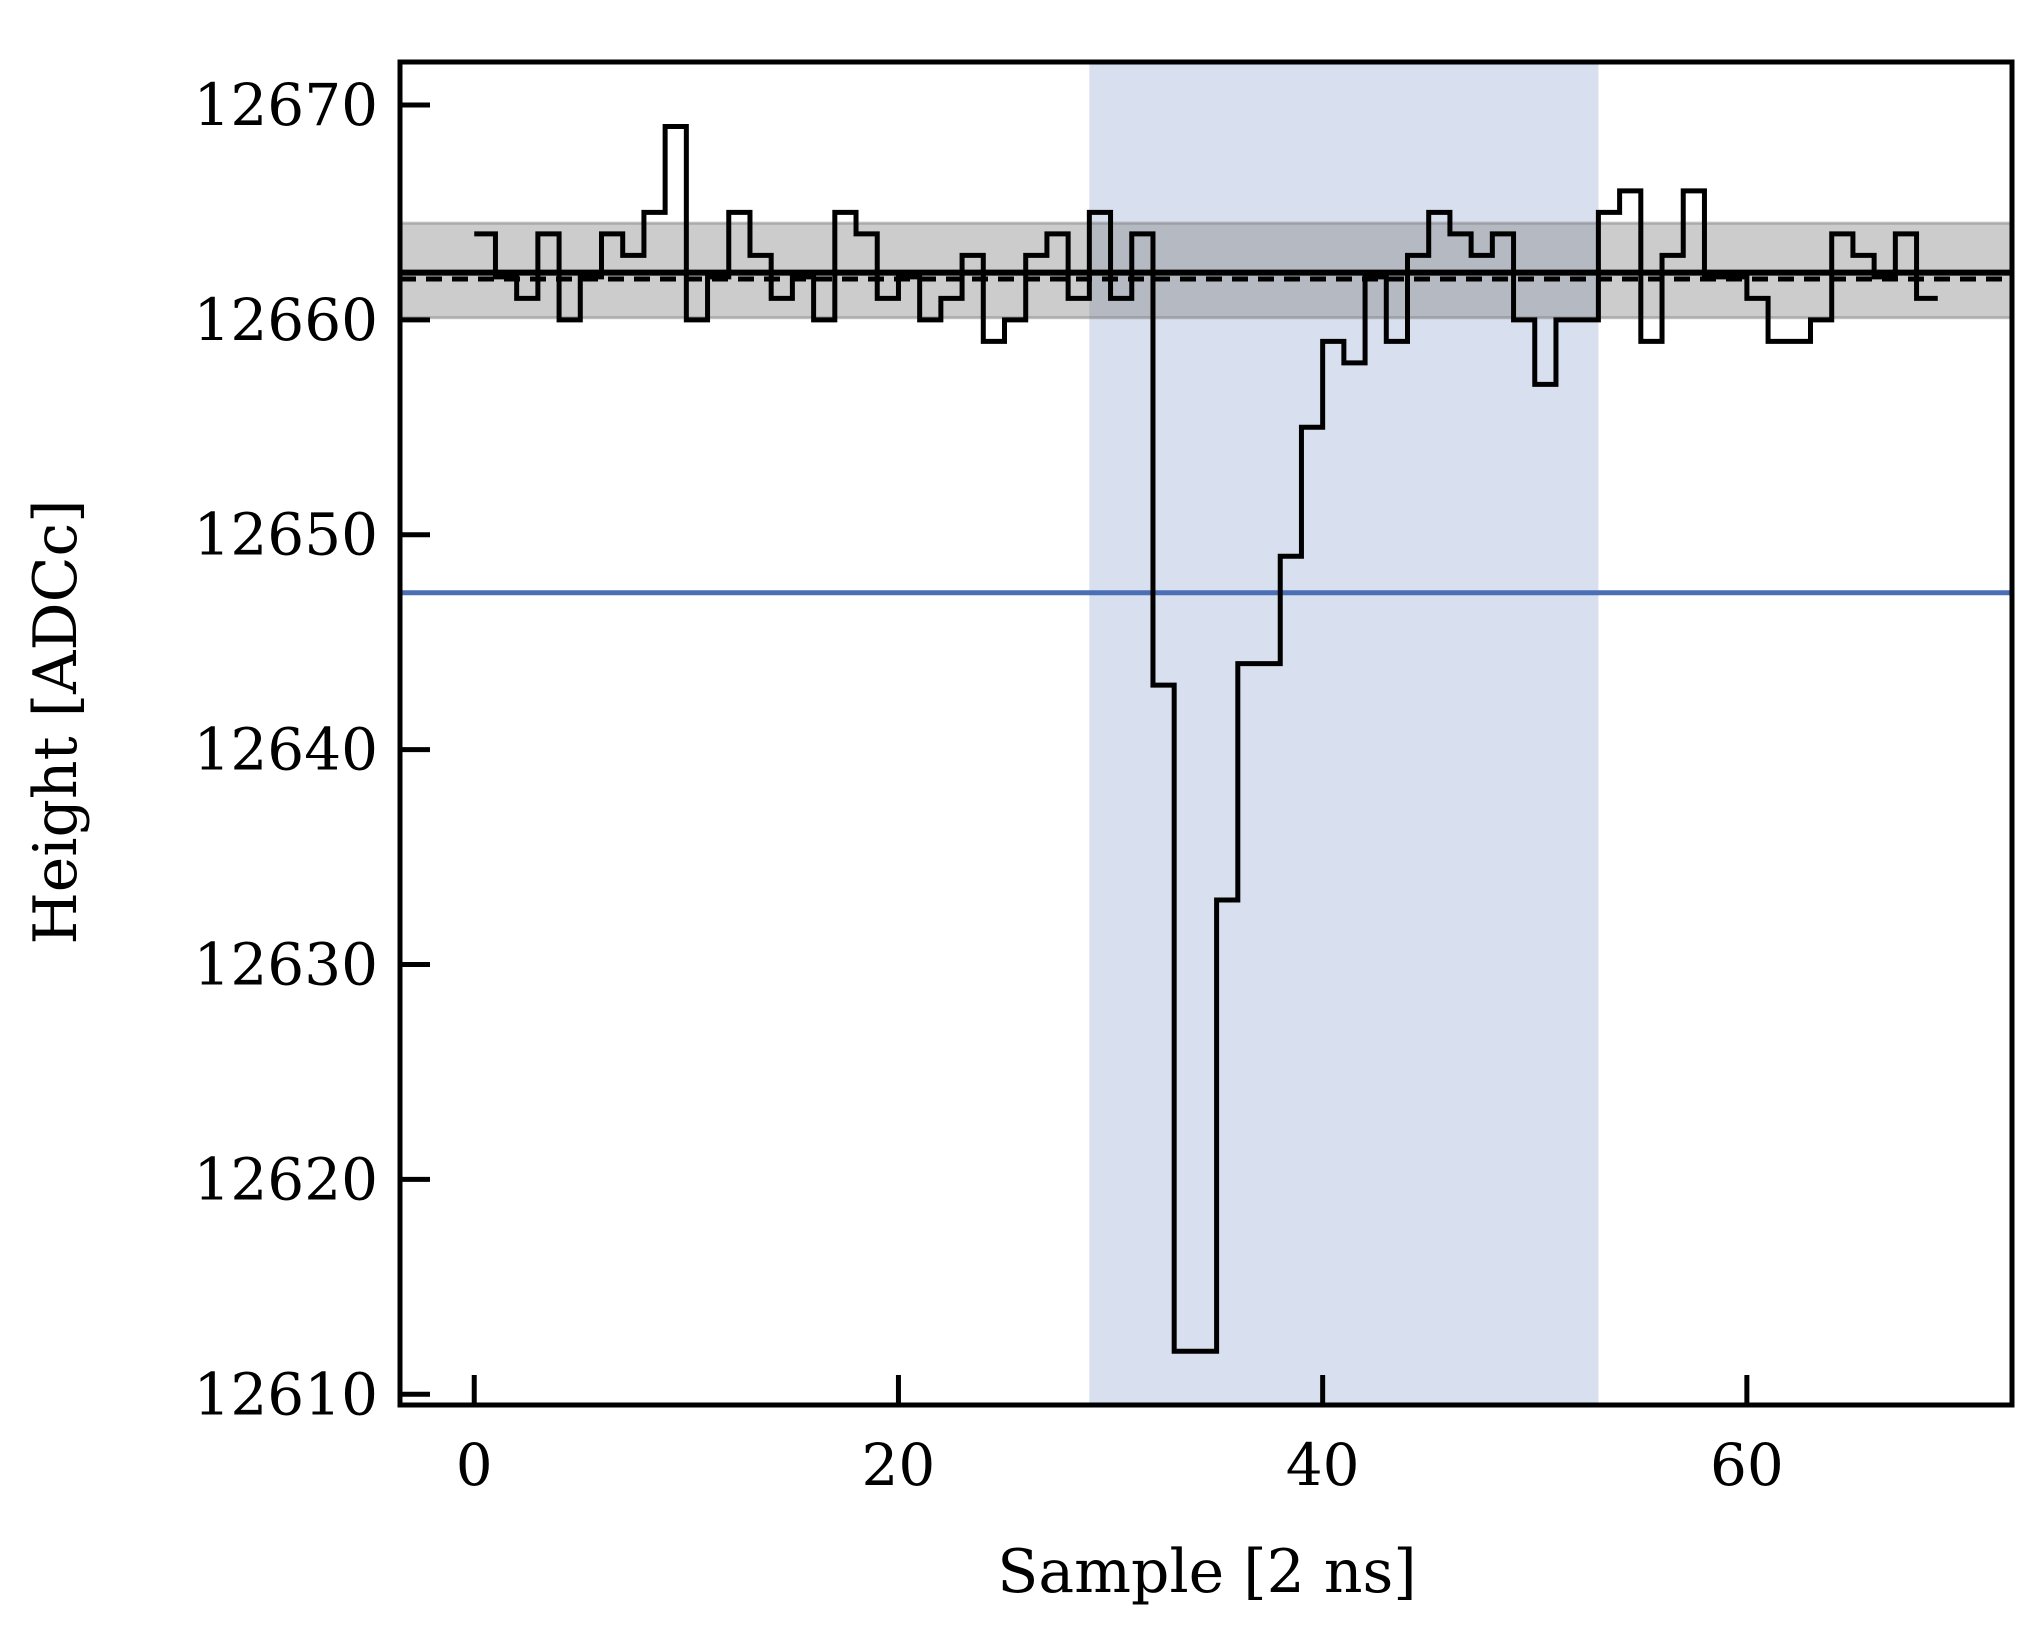  I want to click on y-axis-label: Height [ADCc], so click(56, 721).